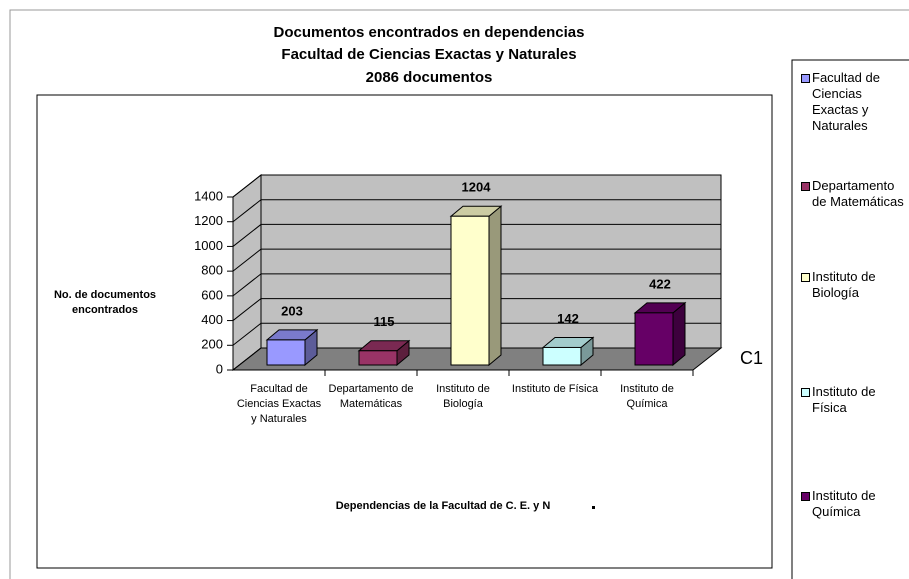 This screenshot has height=579, width=909. What do you see at coordinates (854, 400) in the screenshot?
I see `legend-entry: Instituto de Física` at bounding box center [854, 400].